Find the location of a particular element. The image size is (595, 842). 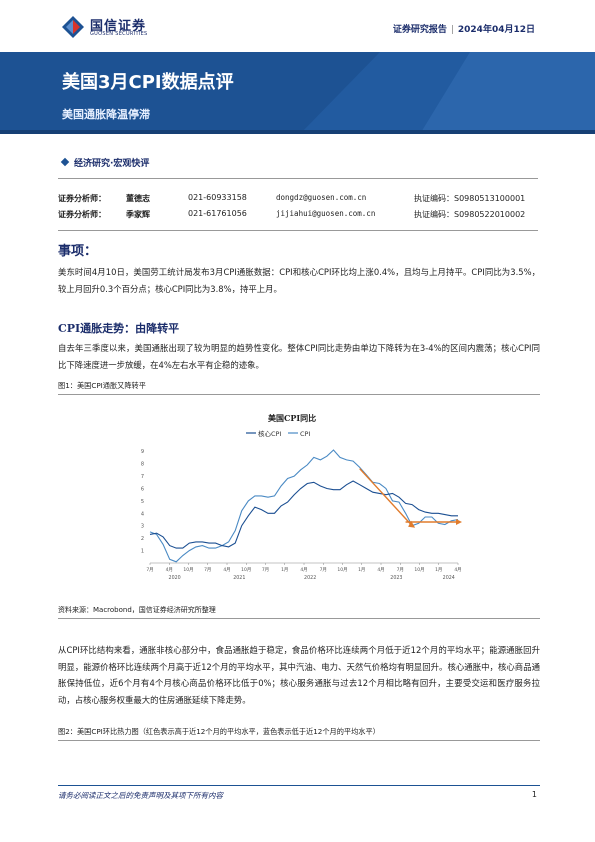

y-tick-label: 3 is located at coordinates (142, 527).